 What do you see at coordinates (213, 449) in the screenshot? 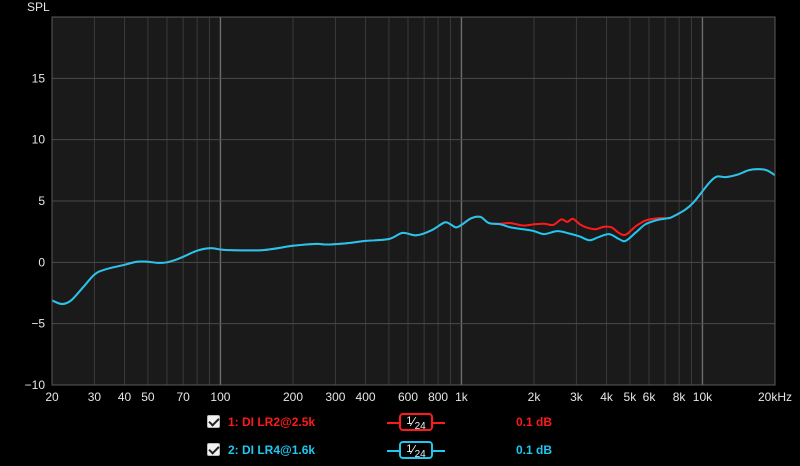
I see `series-2-checkbox` at bounding box center [213, 449].